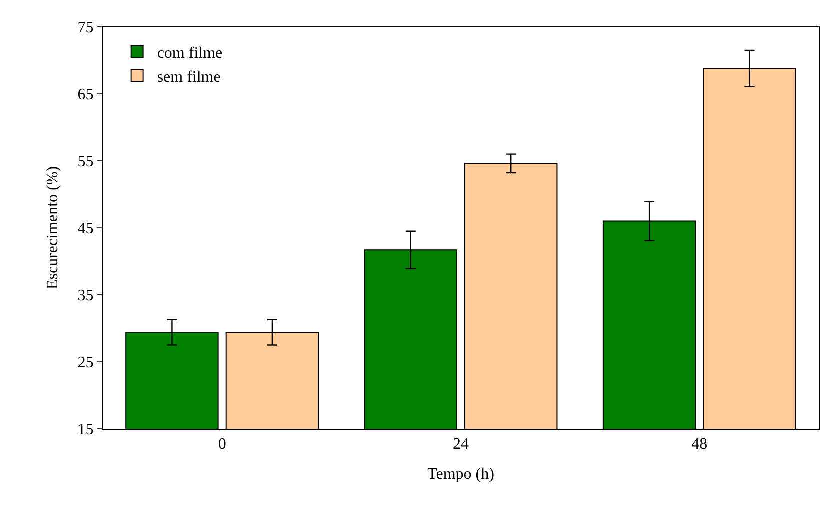 This screenshot has width=822, height=517. I want to click on x-axis-title: Tempo (h), so click(461, 474).